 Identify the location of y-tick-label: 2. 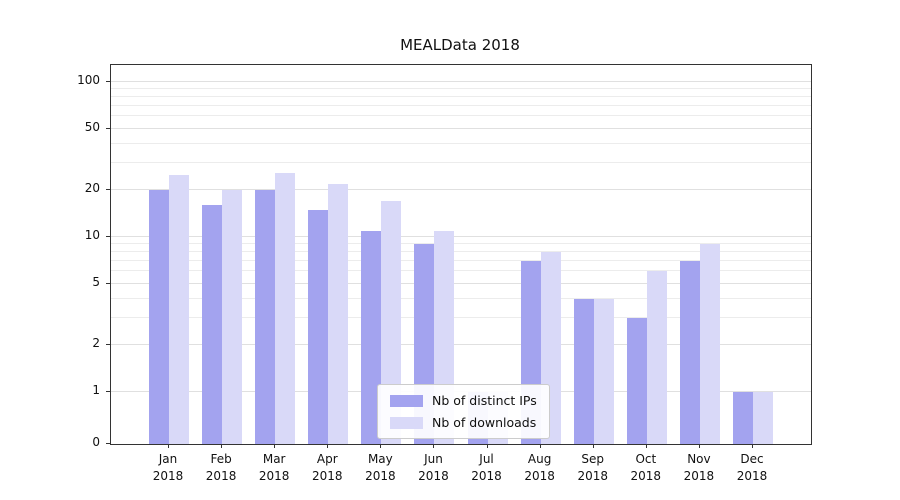
(96, 343).